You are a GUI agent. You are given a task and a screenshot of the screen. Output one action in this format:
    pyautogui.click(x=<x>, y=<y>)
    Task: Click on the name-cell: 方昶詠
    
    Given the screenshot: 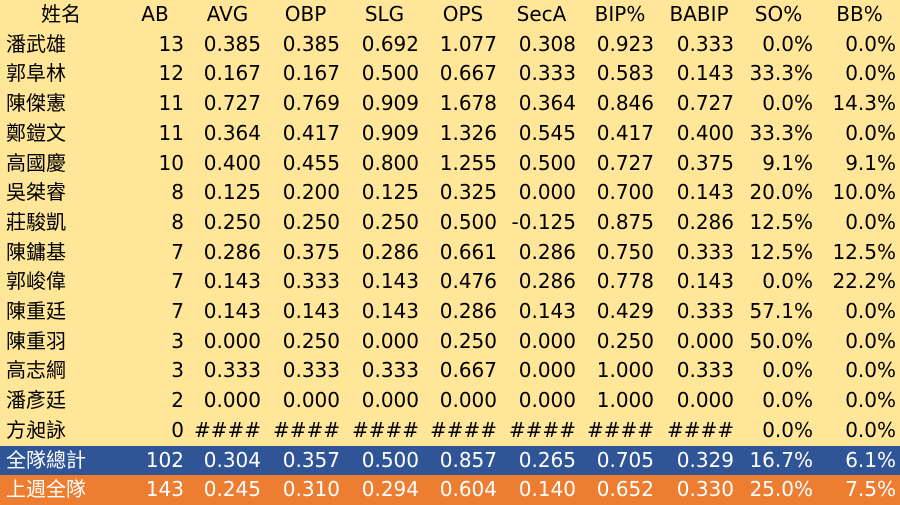 What is the action you would take?
    pyautogui.click(x=36, y=429)
    